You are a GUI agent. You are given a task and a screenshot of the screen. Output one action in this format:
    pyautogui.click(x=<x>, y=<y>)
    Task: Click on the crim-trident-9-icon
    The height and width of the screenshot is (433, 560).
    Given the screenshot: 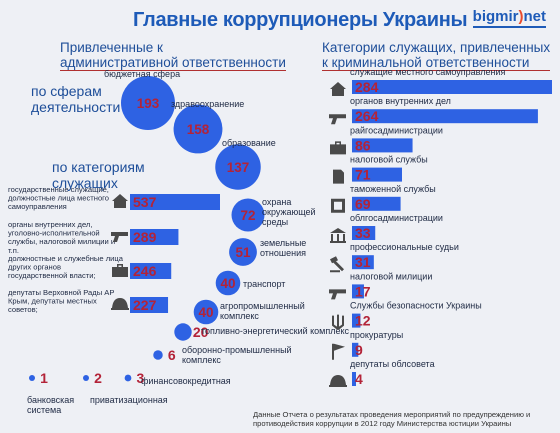 What is the action you would take?
    pyautogui.click(x=338, y=322)
    